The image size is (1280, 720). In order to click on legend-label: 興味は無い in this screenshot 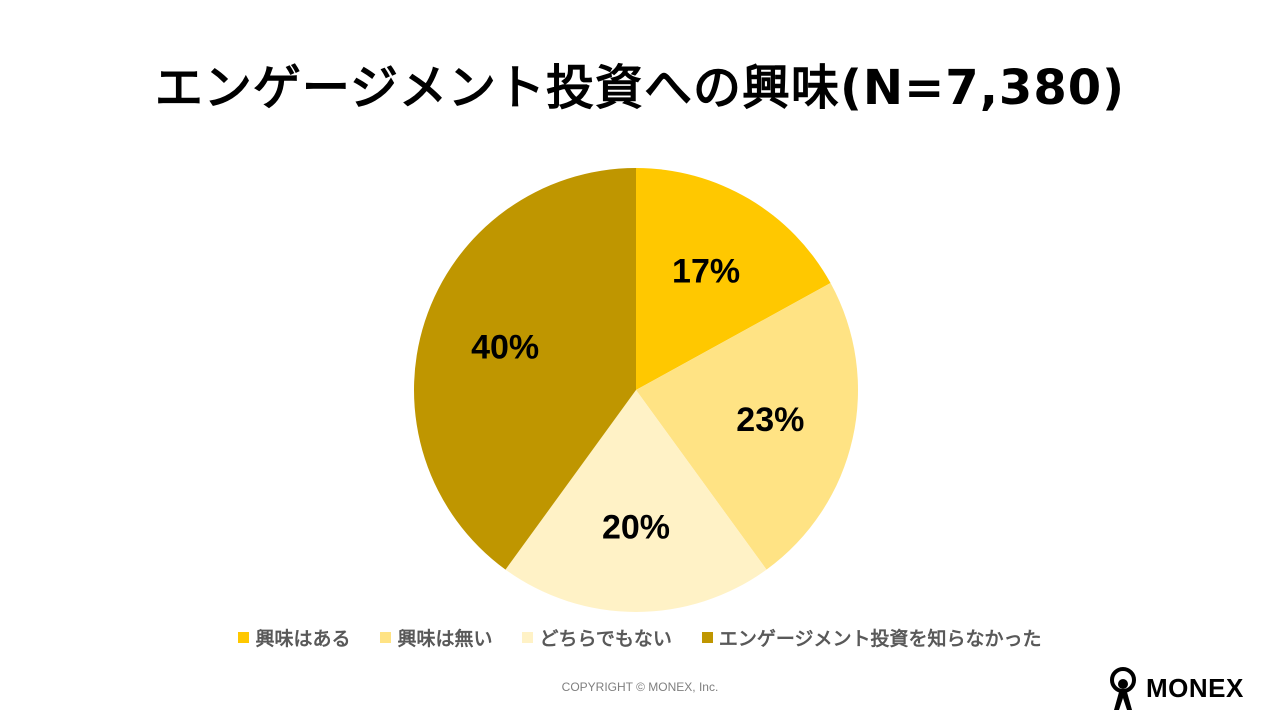, I will do `click(445, 639)`.